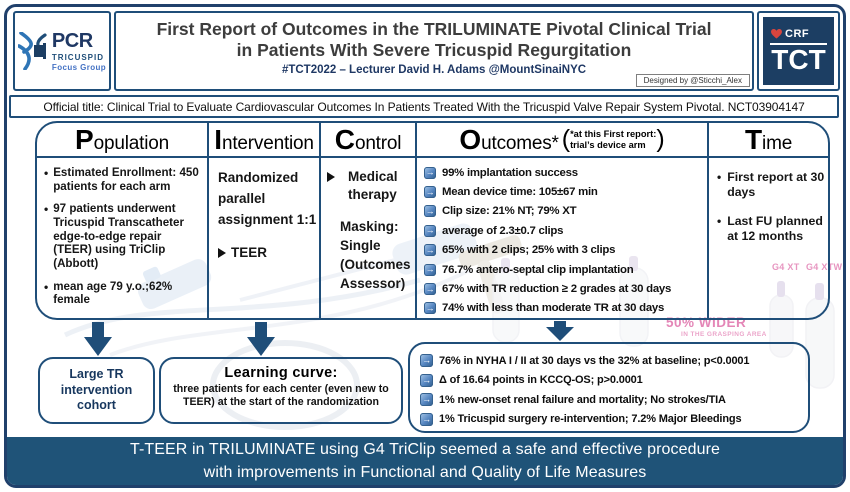 Image resolution: width=850 pixels, height=492 pixels. Describe the element at coordinates (72, 40) in the screenshot. I see `pcr-logo-name: PCR` at that location.